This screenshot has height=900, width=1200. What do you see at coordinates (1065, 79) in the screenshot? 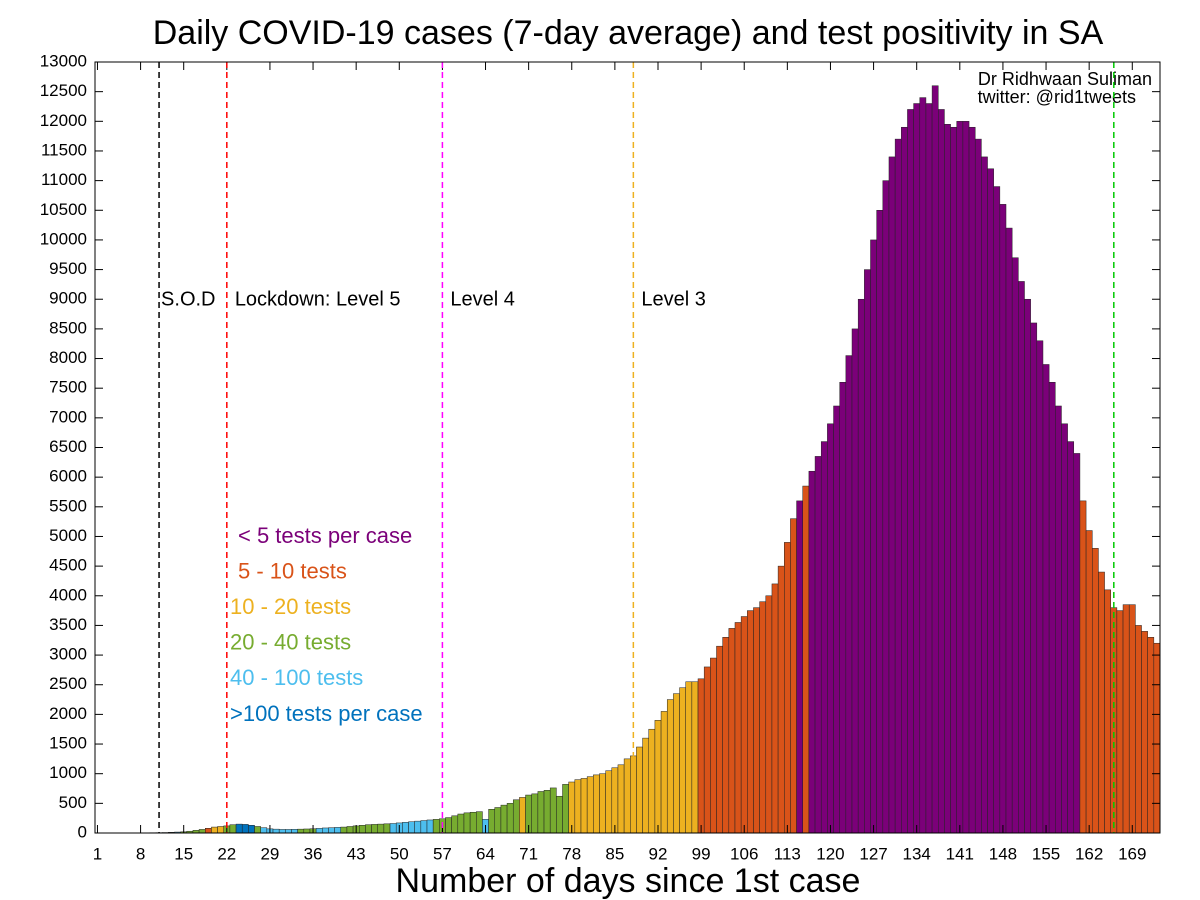
I see `annotation: Dr Ridhwaan Suliman` at bounding box center [1065, 79].